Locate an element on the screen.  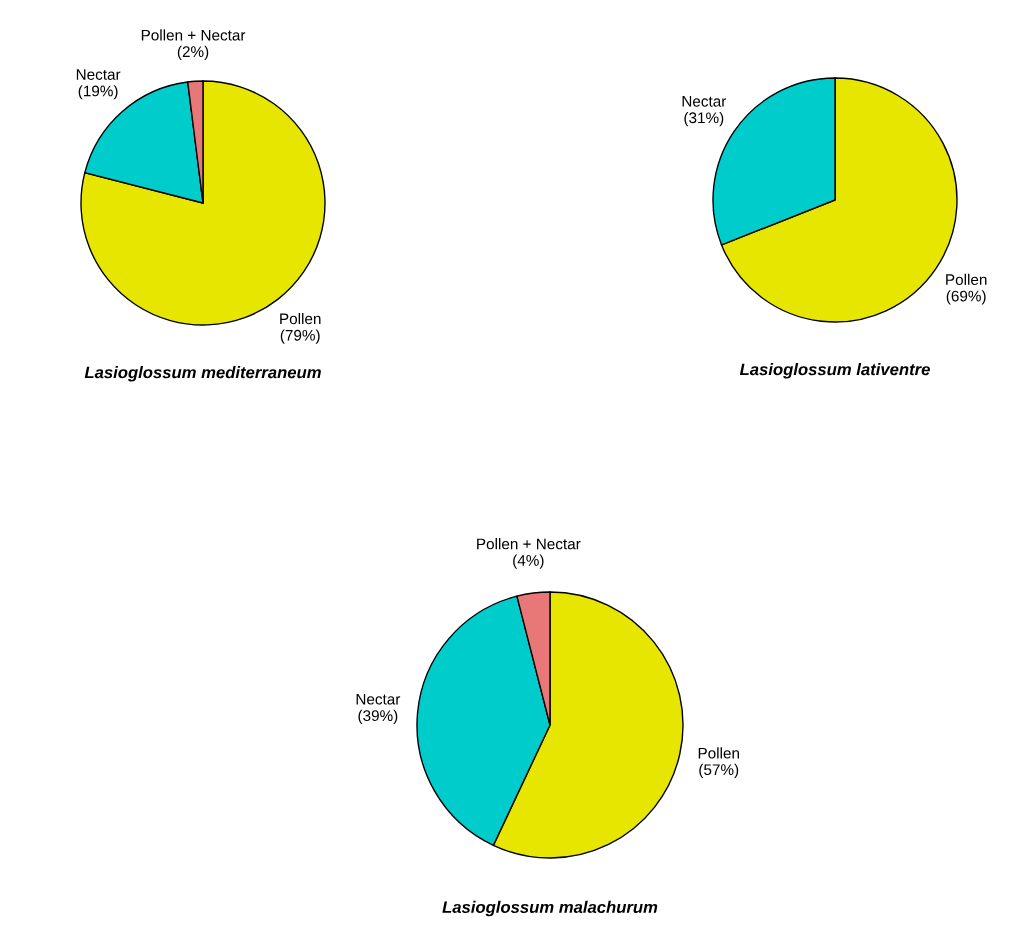
data-label: (79%) is located at coordinates (300, 336).